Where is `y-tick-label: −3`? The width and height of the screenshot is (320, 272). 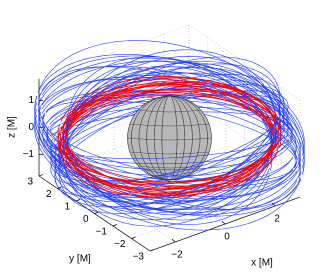 y-tick-label: −3 is located at coordinates (139, 257).